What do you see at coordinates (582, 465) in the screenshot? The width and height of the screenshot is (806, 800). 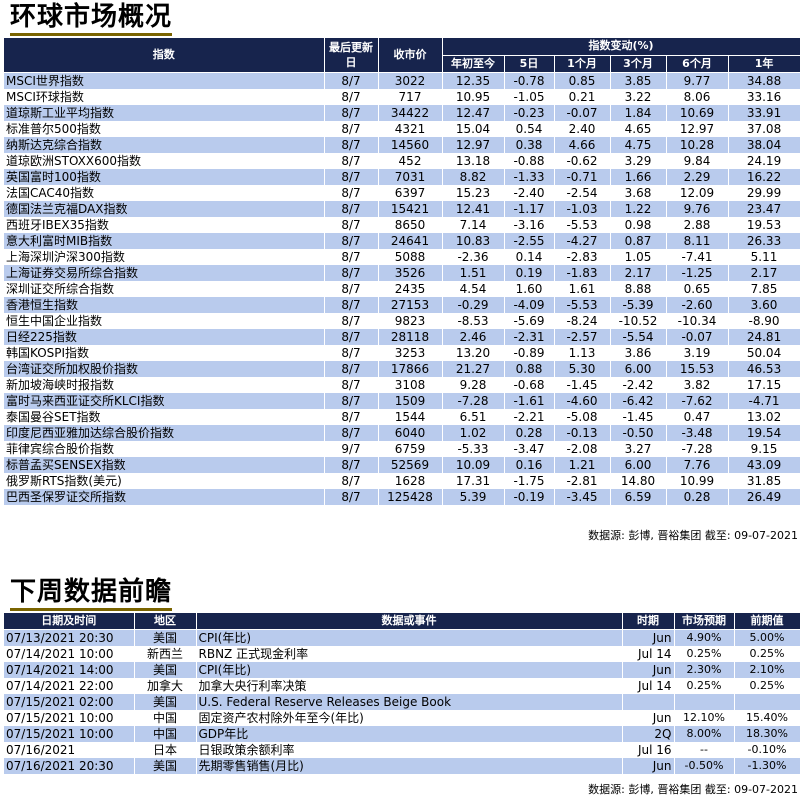 I see `change-1m-cell: 1.21` at bounding box center [582, 465].